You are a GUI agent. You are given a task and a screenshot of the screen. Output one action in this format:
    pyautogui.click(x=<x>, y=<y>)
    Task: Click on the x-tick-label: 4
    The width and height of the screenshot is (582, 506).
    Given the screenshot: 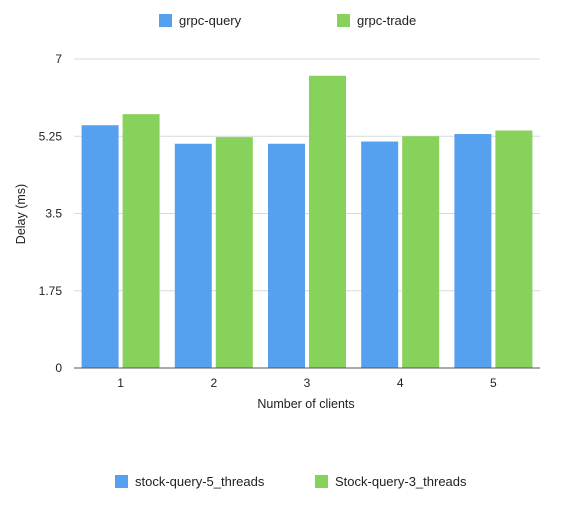 What is the action you would take?
    pyautogui.click(x=400, y=383)
    